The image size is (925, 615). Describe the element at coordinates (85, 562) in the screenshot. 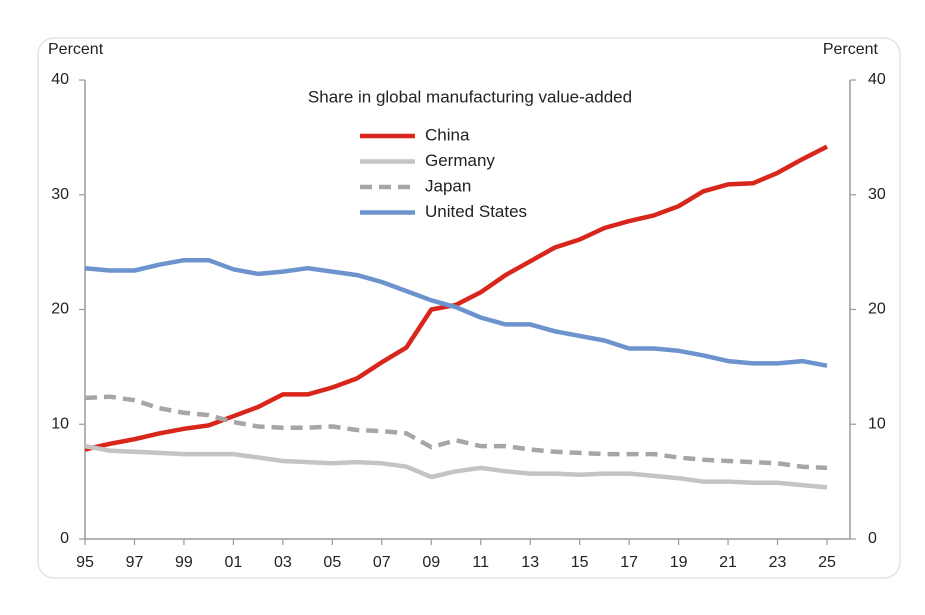

I see `x-tick-label: 95` at that location.